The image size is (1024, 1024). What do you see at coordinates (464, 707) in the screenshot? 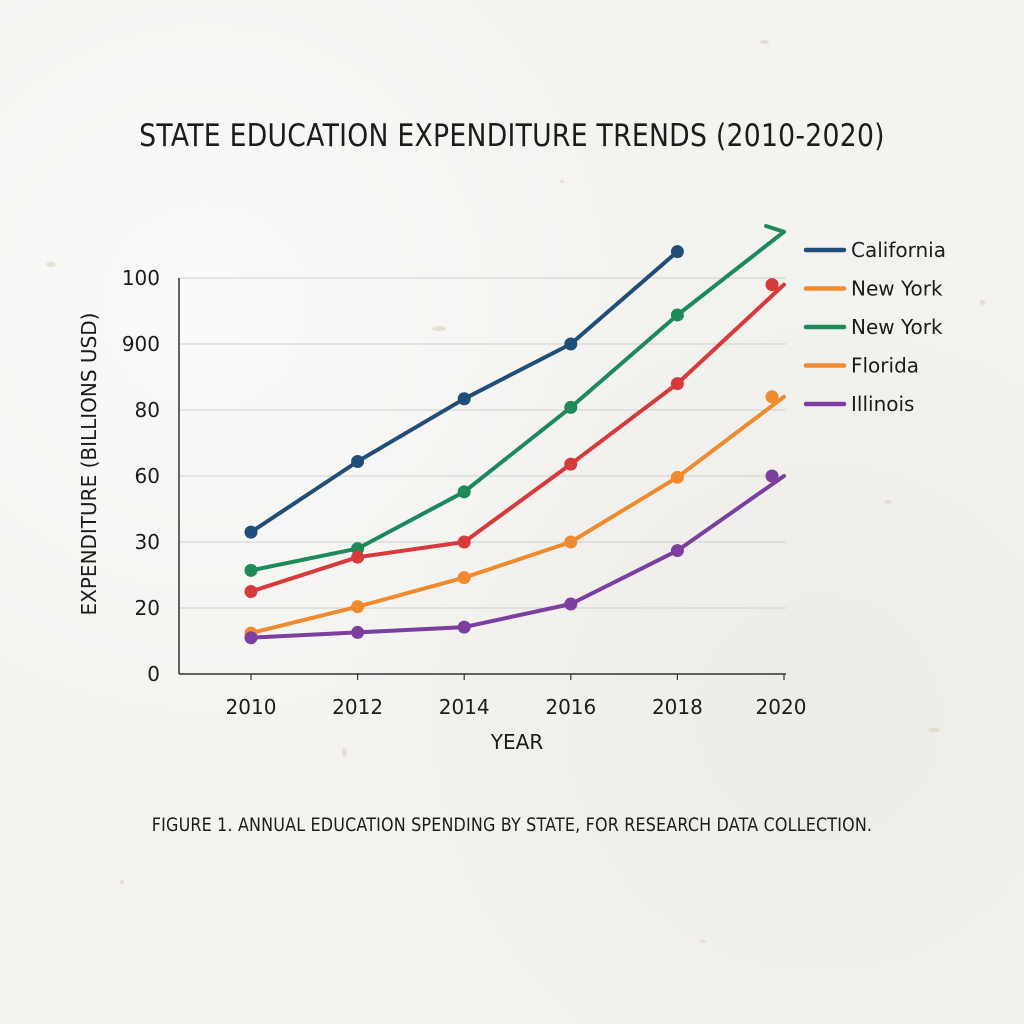
I see `x-tick-label: 2014` at bounding box center [464, 707].